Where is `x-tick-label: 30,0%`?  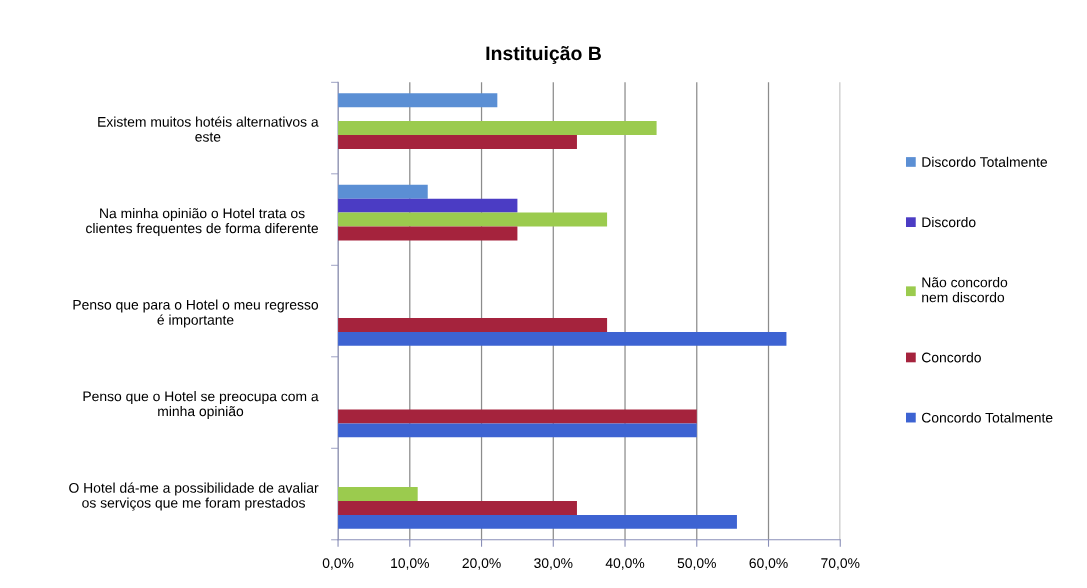
x-tick-label: 30,0% is located at coordinates (553, 564).